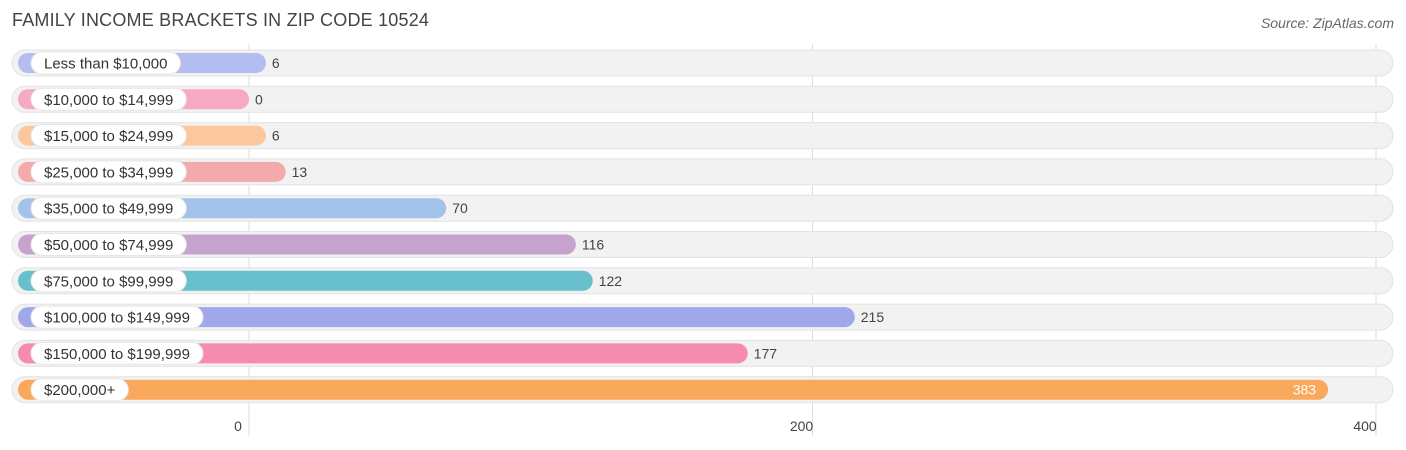 This screenshot has width=1406, height=450. I want to click on category-label: $50,000 to $74,999, so click(108, 245).